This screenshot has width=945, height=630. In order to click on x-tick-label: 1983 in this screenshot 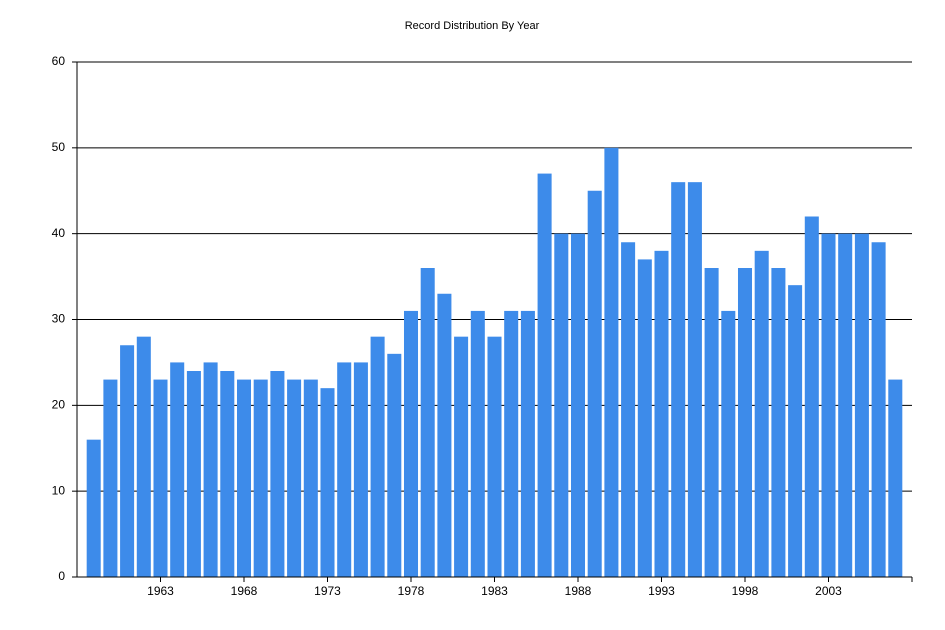, I will do `click(494, 591)`.